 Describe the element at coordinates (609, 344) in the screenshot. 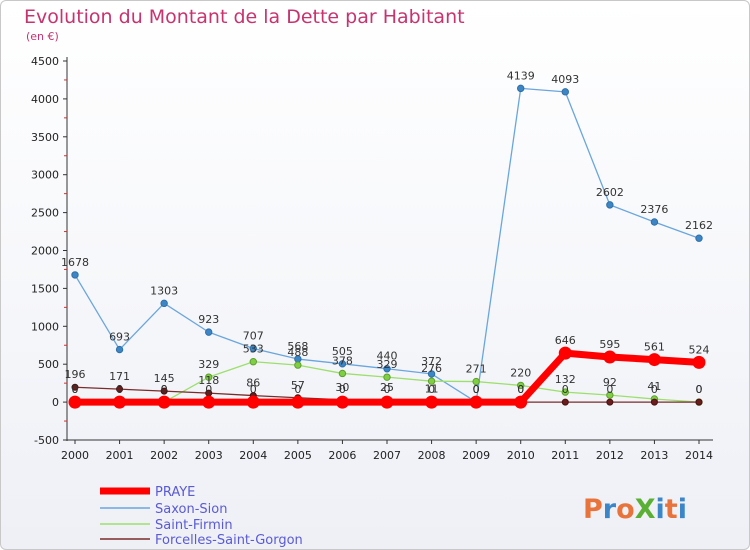

I see `data-label-praye: 595` at that location.